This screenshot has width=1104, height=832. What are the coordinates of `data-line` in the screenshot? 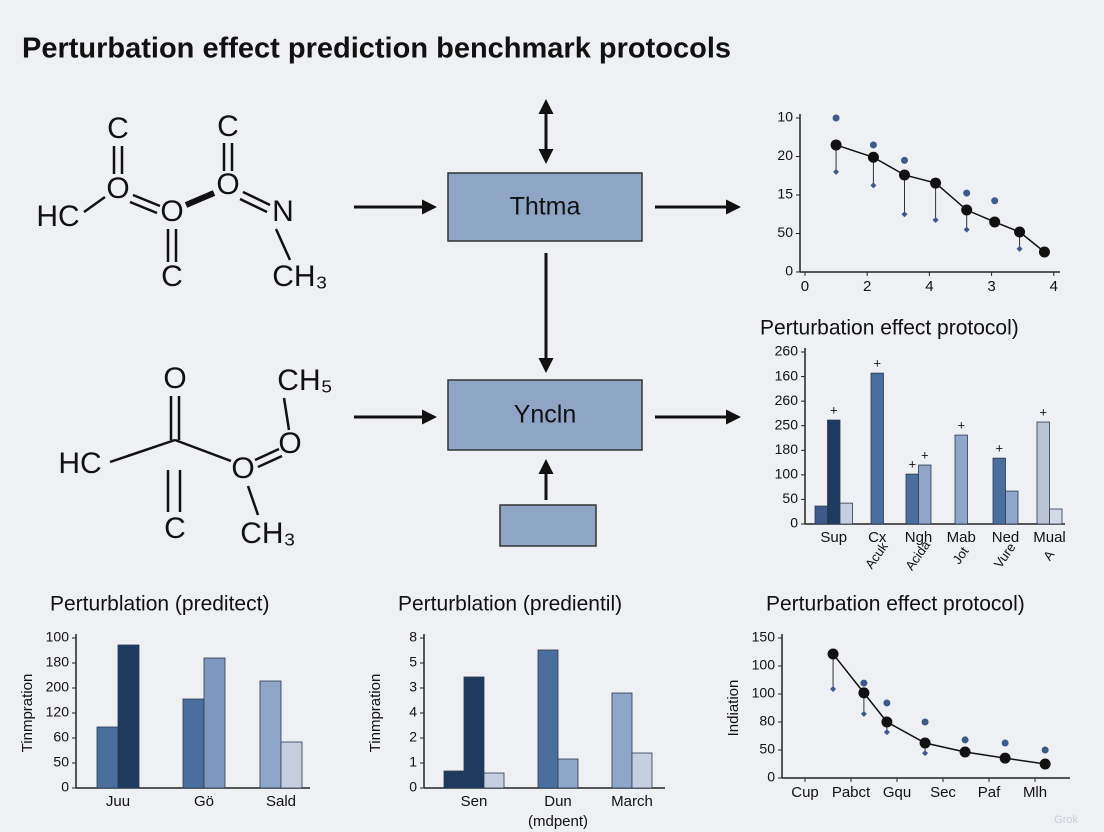 It's located at (940, 198).